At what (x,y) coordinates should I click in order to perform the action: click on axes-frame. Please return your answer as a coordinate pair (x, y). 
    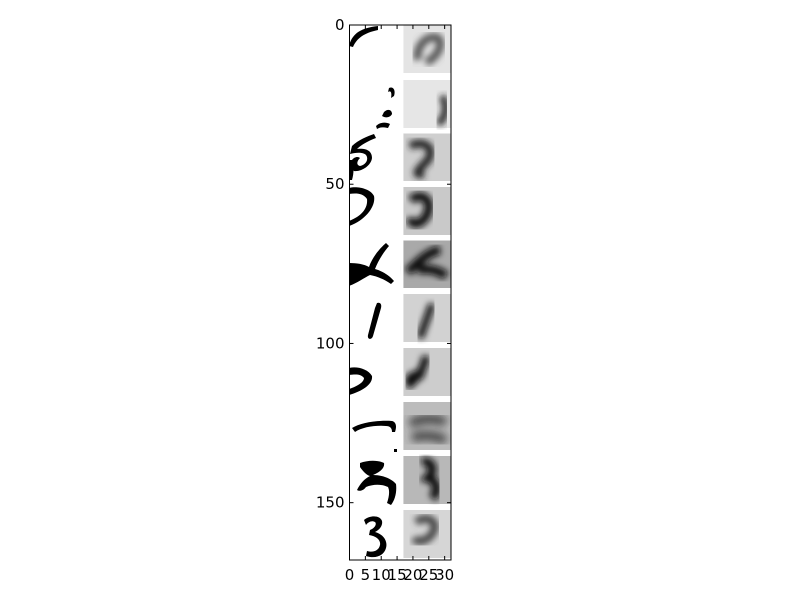
    Looking at the image, I should click on (400, 292).